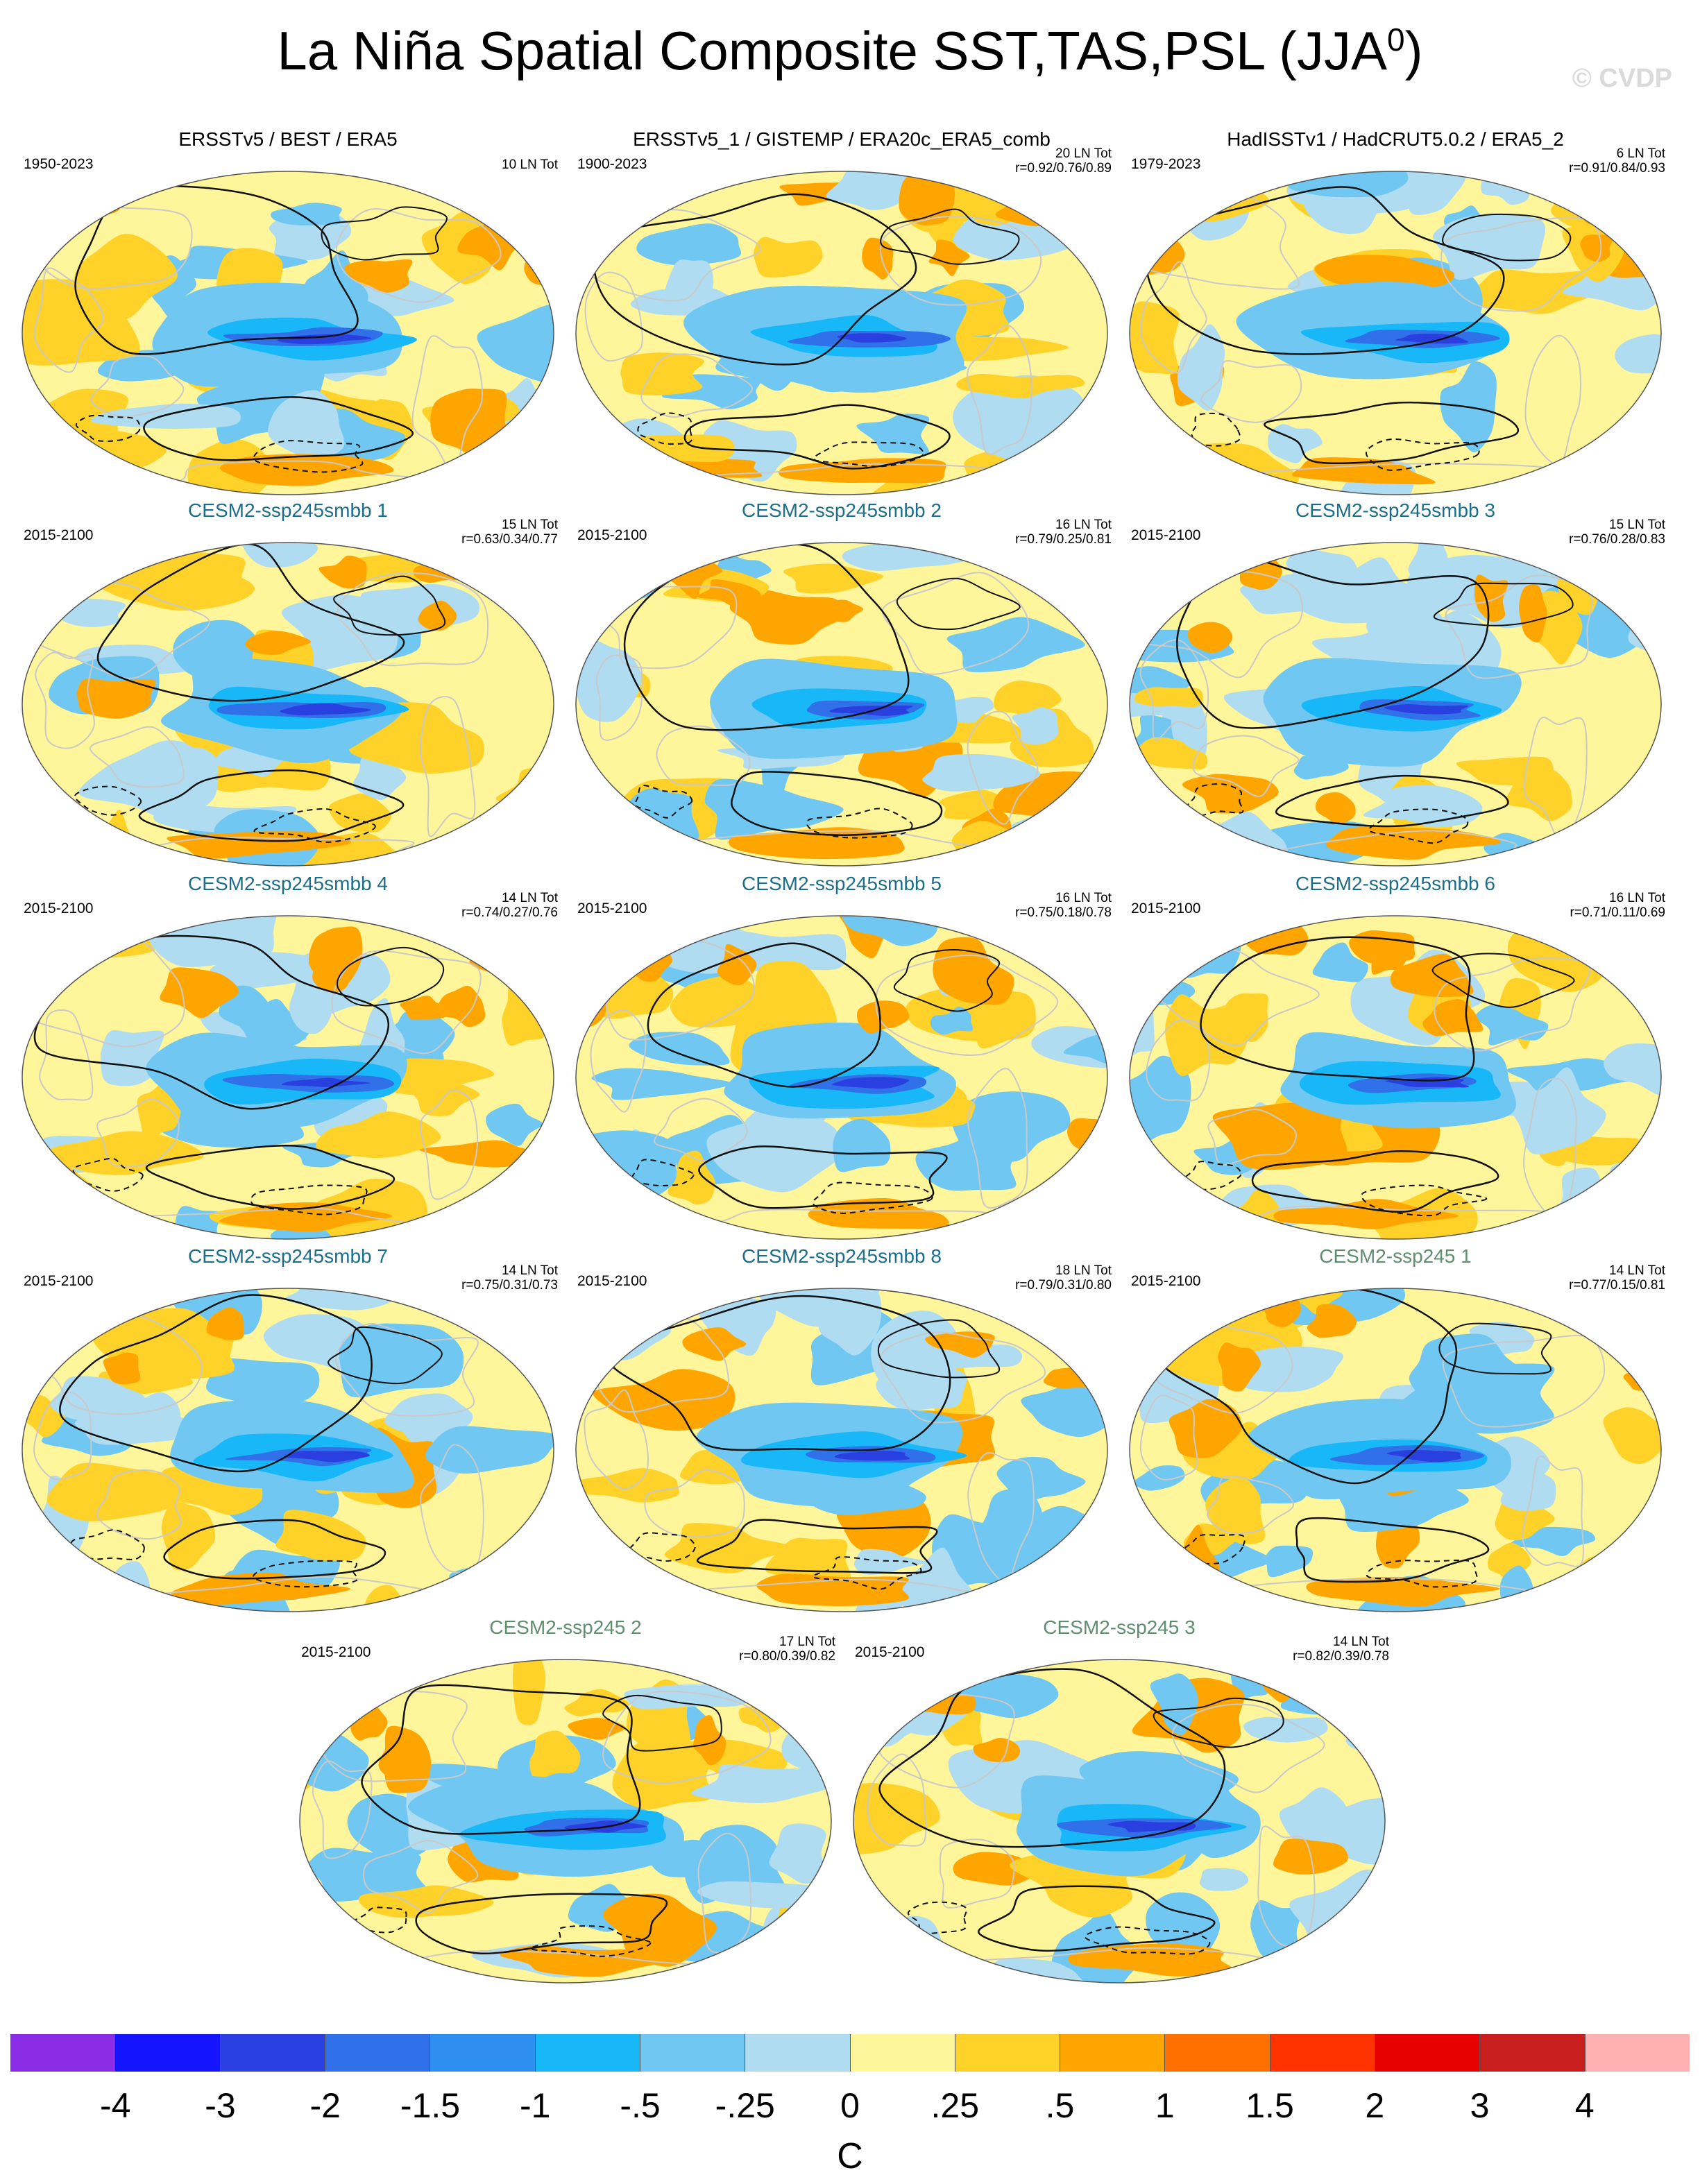 The image size is (1700, 2184). I want to click on panel-stat: r=0.76/0.28/0.83, so click(1617, 539).